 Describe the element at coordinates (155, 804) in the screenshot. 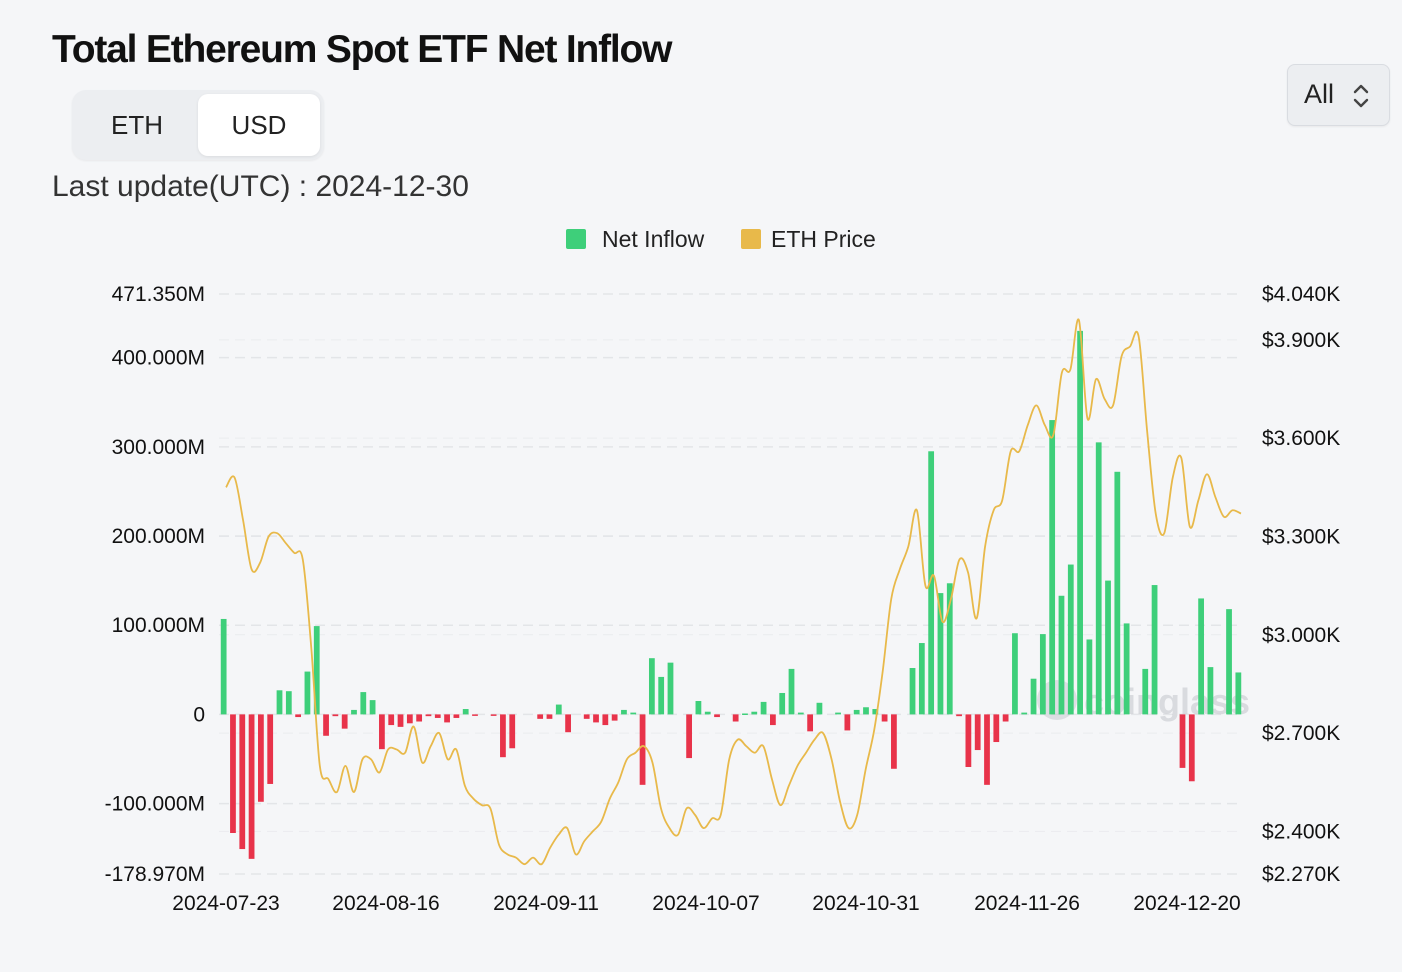

I see `left-axis-tick-label: -100.000M` at that location.